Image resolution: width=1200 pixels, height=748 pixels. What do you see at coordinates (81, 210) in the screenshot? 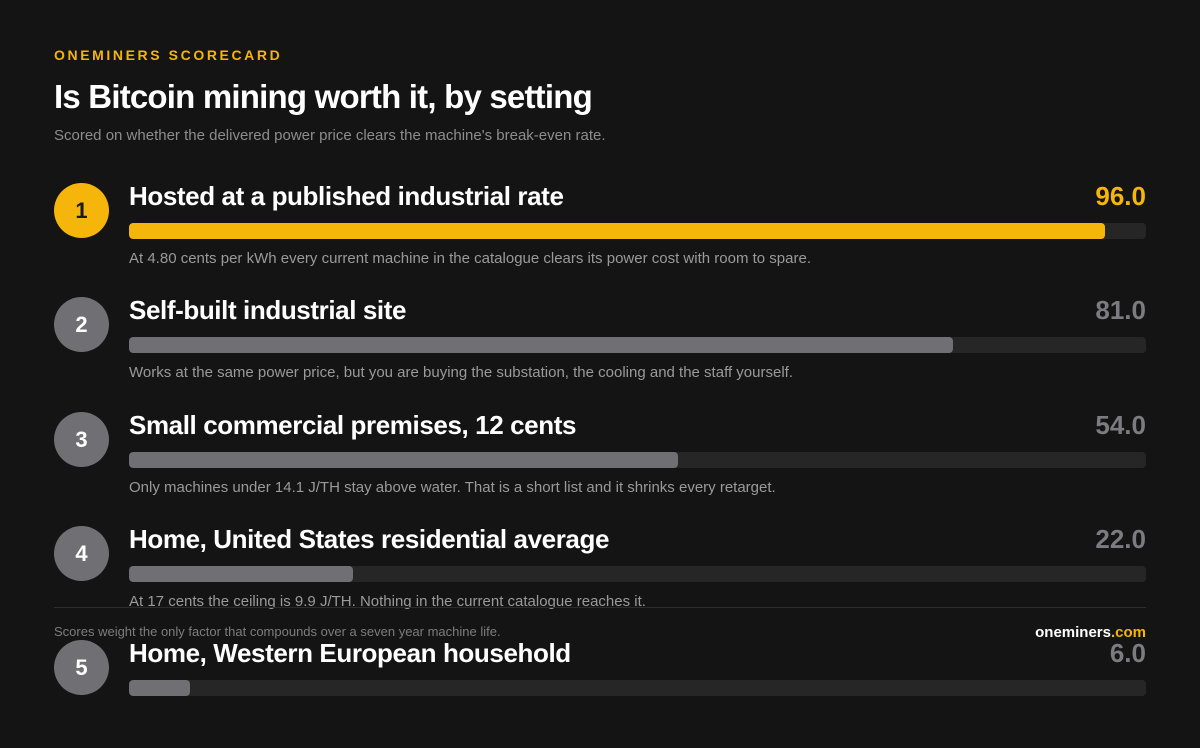
I see `rank-badge: 1` at bounding box center [81, 210].